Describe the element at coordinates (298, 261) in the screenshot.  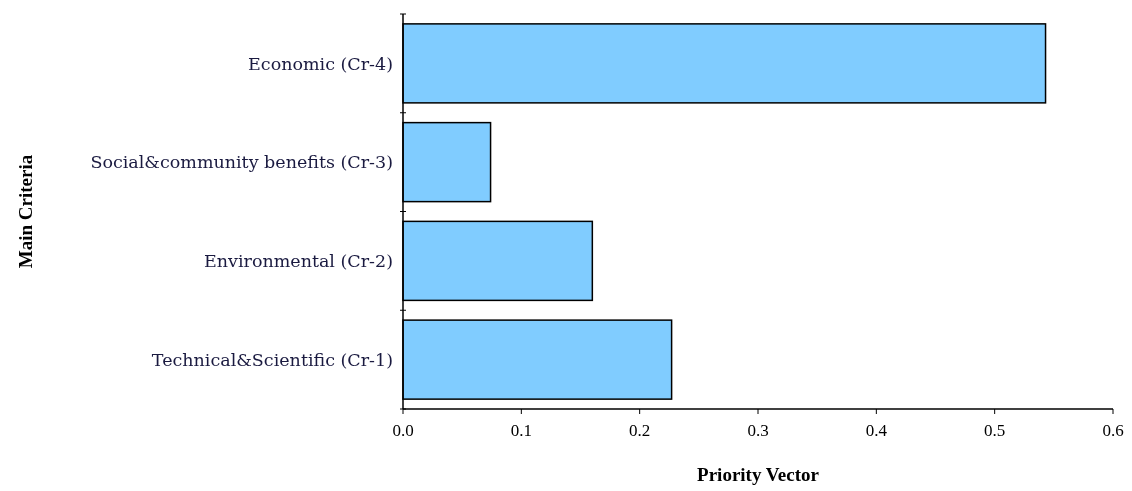
I see `y-tick-label: Environmental (Cr-2)` at that location.